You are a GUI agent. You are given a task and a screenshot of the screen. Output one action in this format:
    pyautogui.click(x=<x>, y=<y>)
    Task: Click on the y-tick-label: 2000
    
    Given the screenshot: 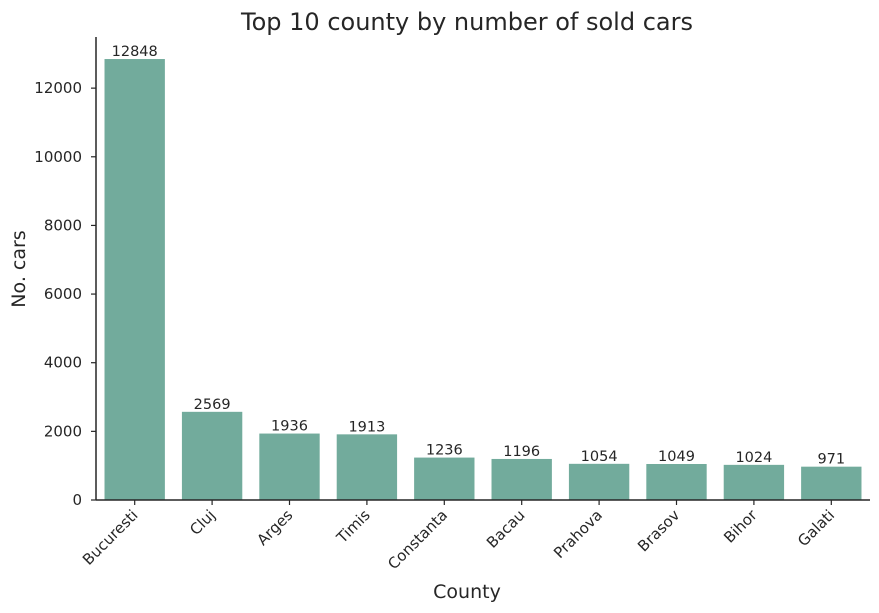 What is the action you would take?
    pyautogui.click(x=63, y=431)
    